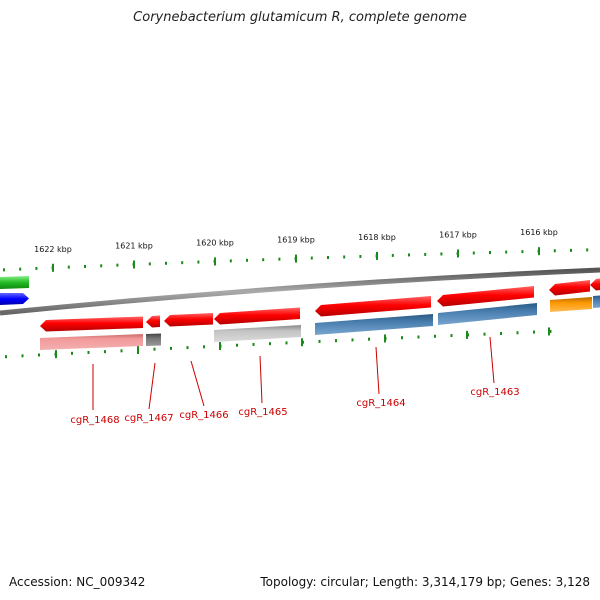 Image resolution: width=600 pixels, height=600 pixels. I want to click on ruler-label: 1622 kbp, so click(53, 249).